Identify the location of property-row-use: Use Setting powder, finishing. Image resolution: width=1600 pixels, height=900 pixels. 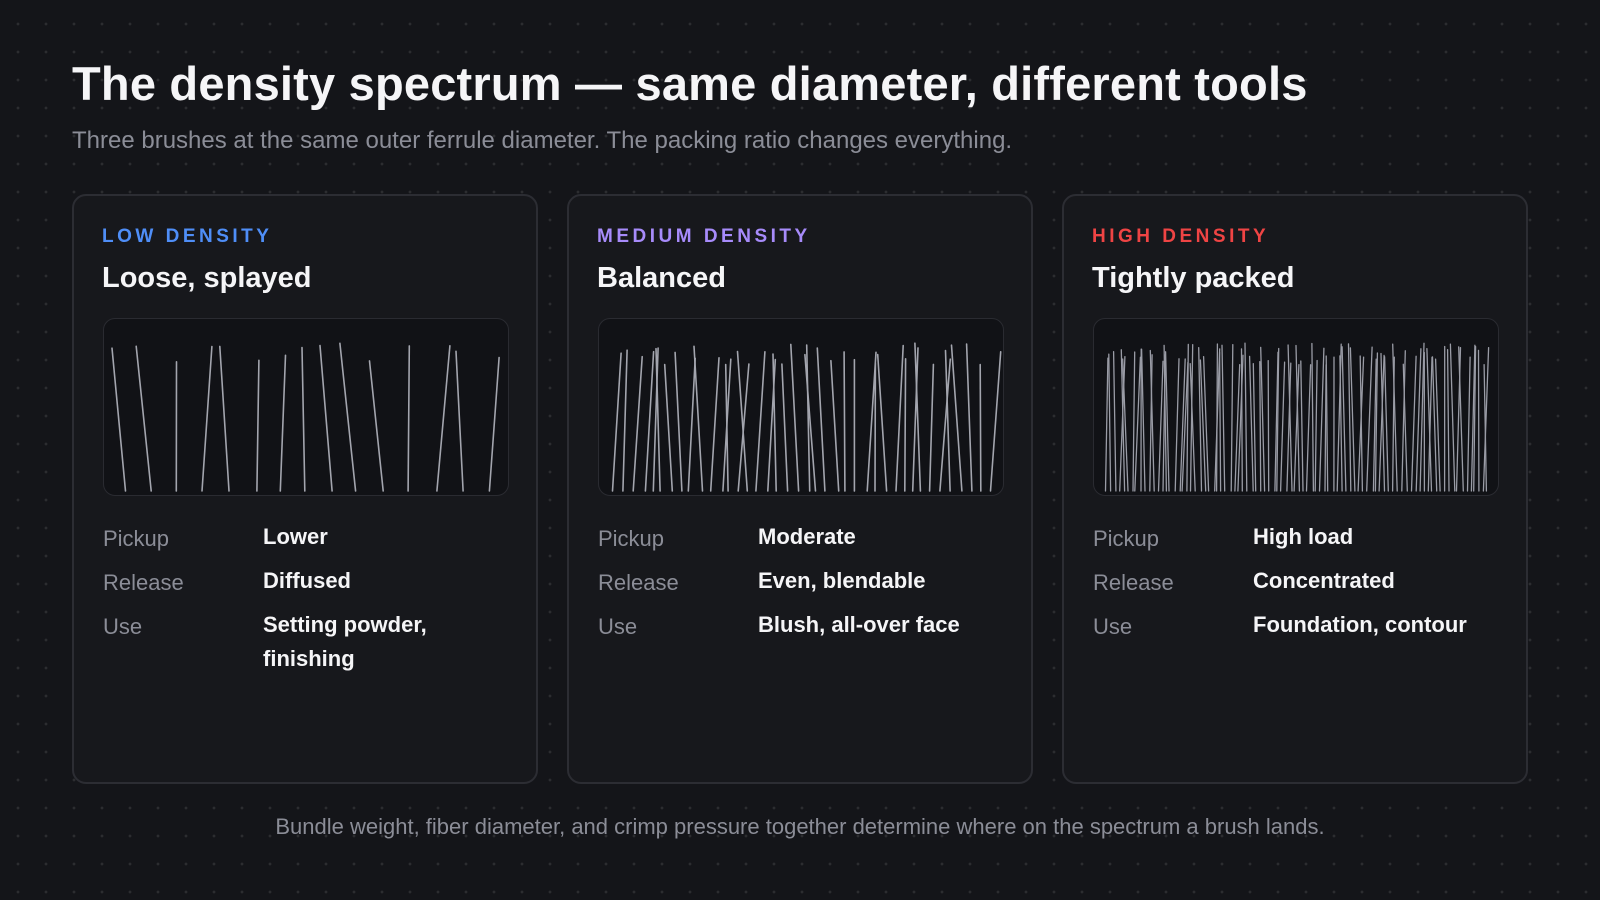
(308, 644).